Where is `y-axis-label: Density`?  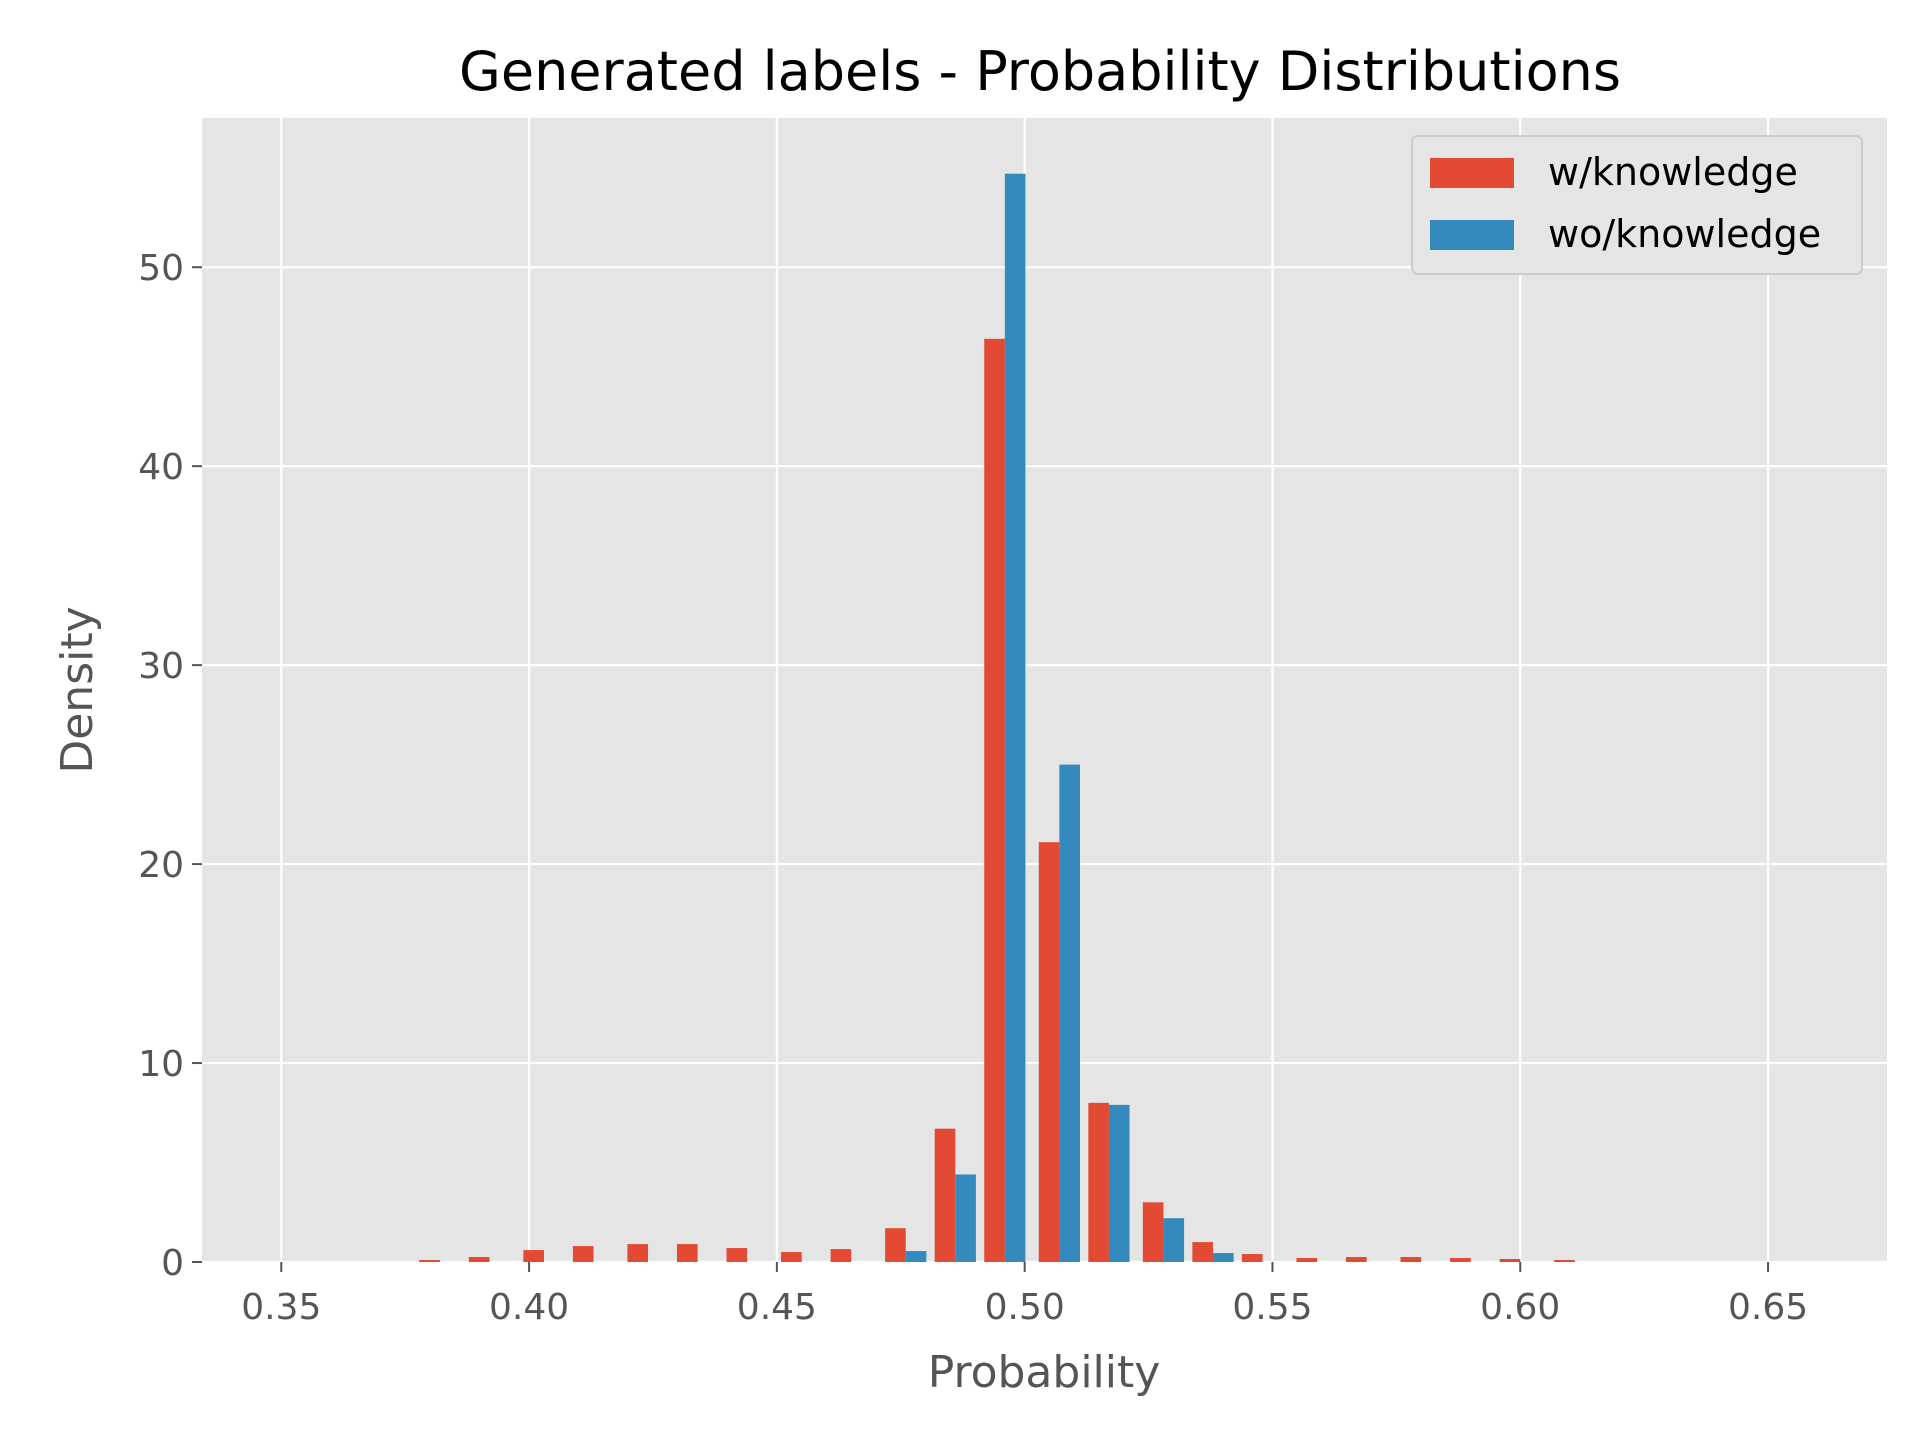
y-axis-label: Density is located at coordinates (77, 689).